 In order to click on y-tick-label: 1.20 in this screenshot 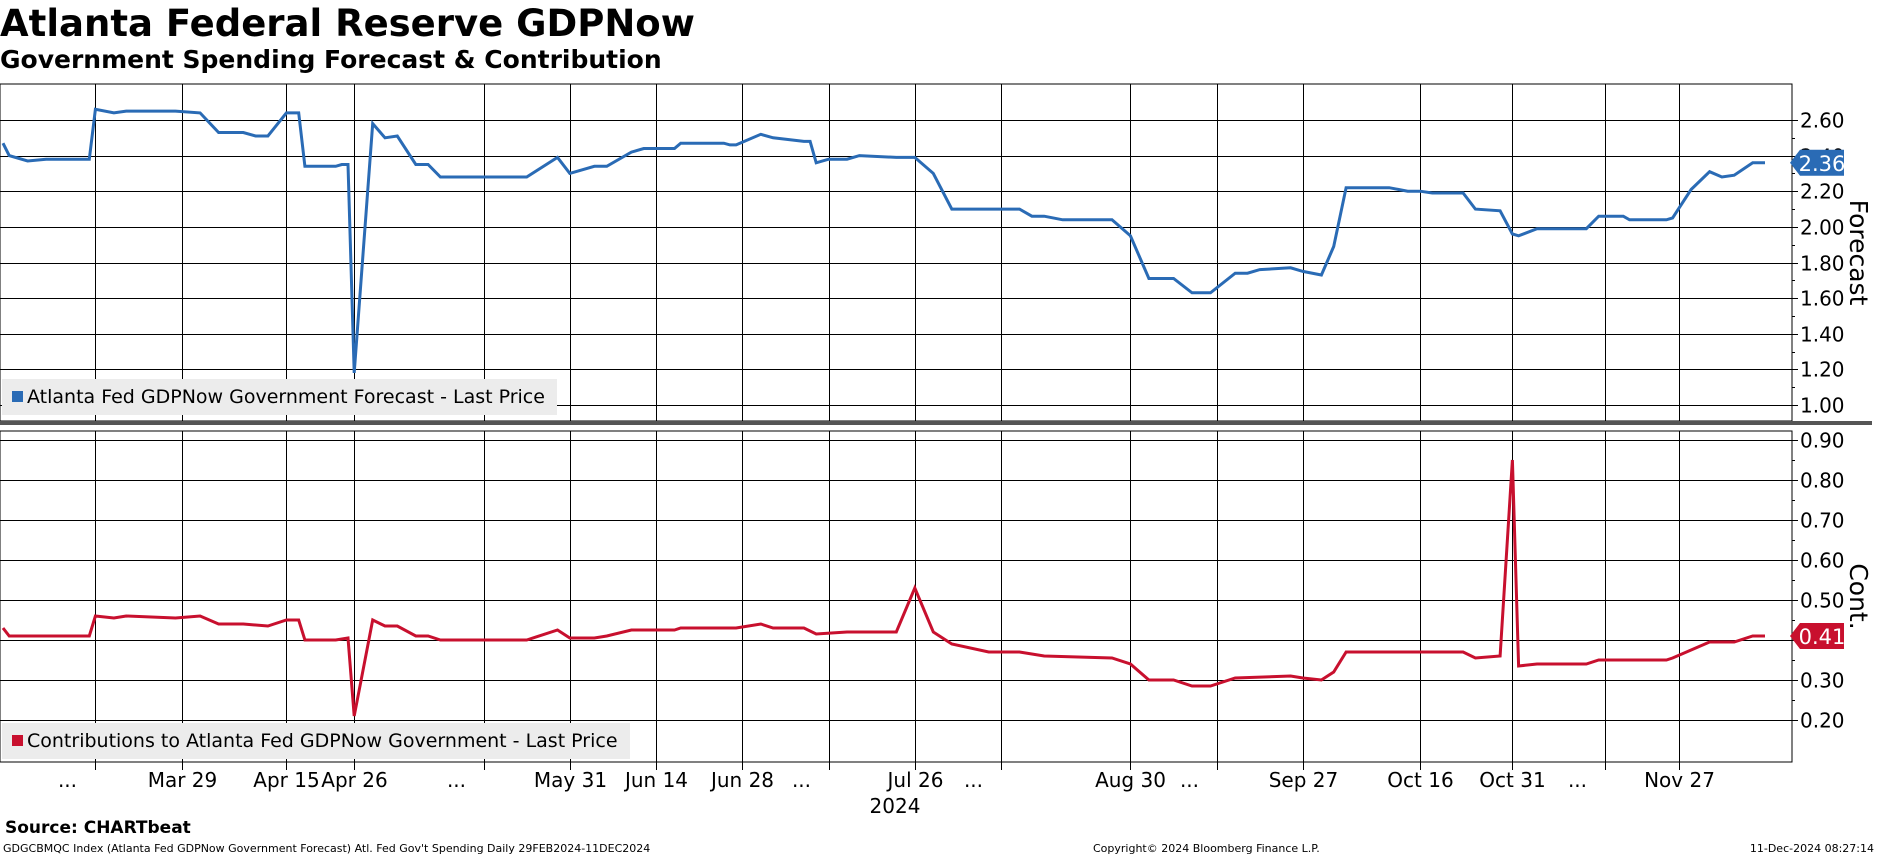, I will do `click(1822, 370)`.